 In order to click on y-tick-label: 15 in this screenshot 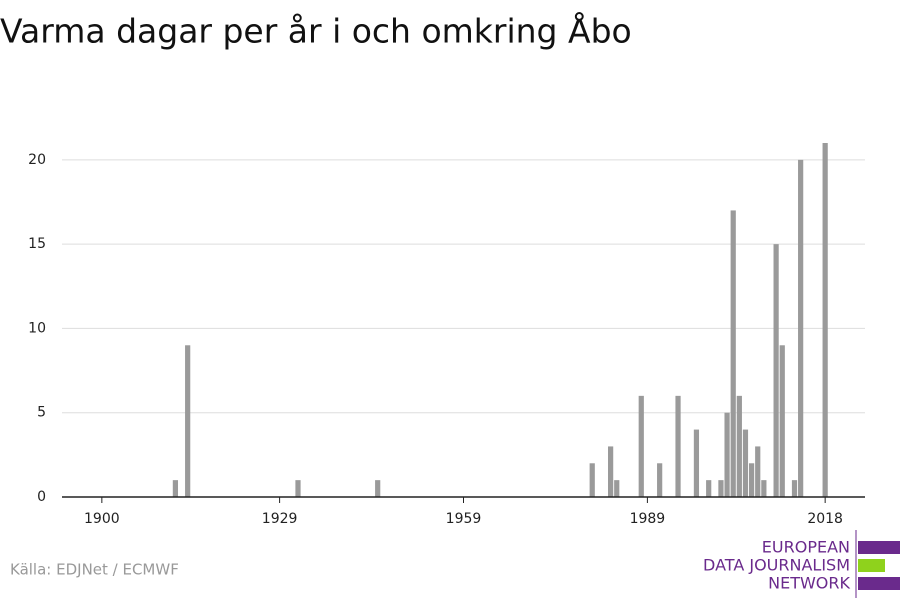, I will do `click(37, 244)`.